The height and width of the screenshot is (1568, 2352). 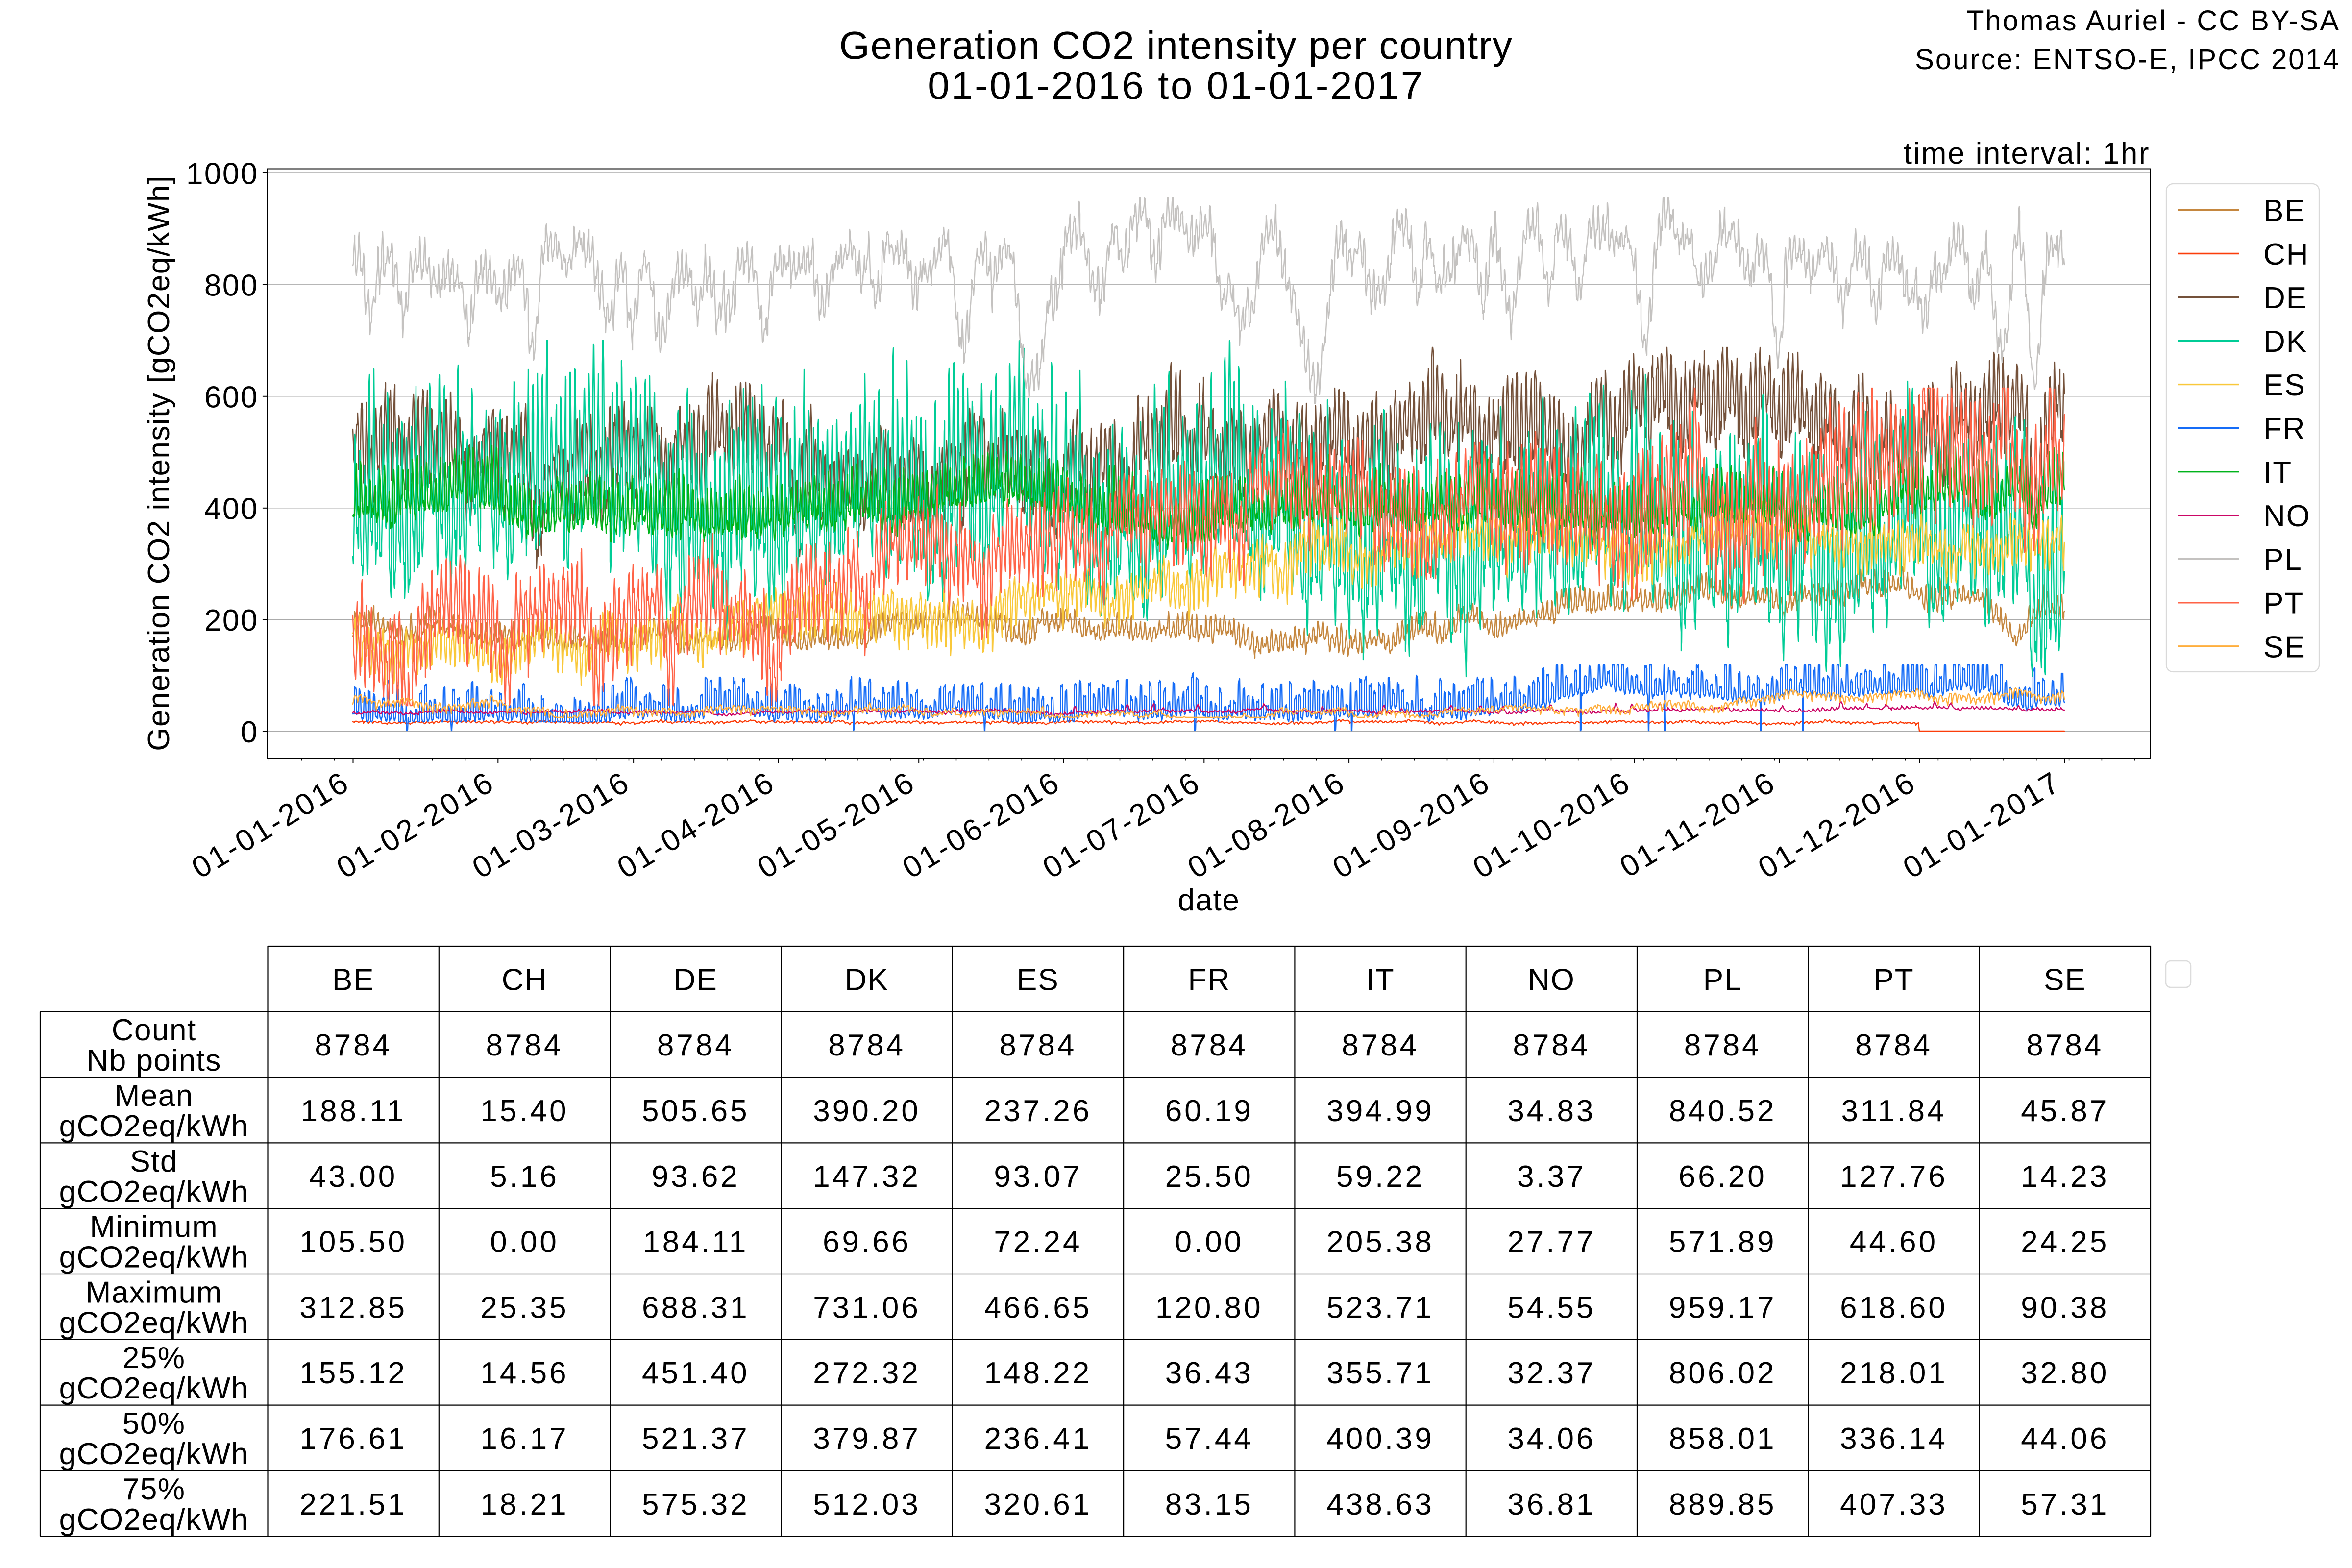 I want to click on svg-text: 200, so click(x=231, y=620).